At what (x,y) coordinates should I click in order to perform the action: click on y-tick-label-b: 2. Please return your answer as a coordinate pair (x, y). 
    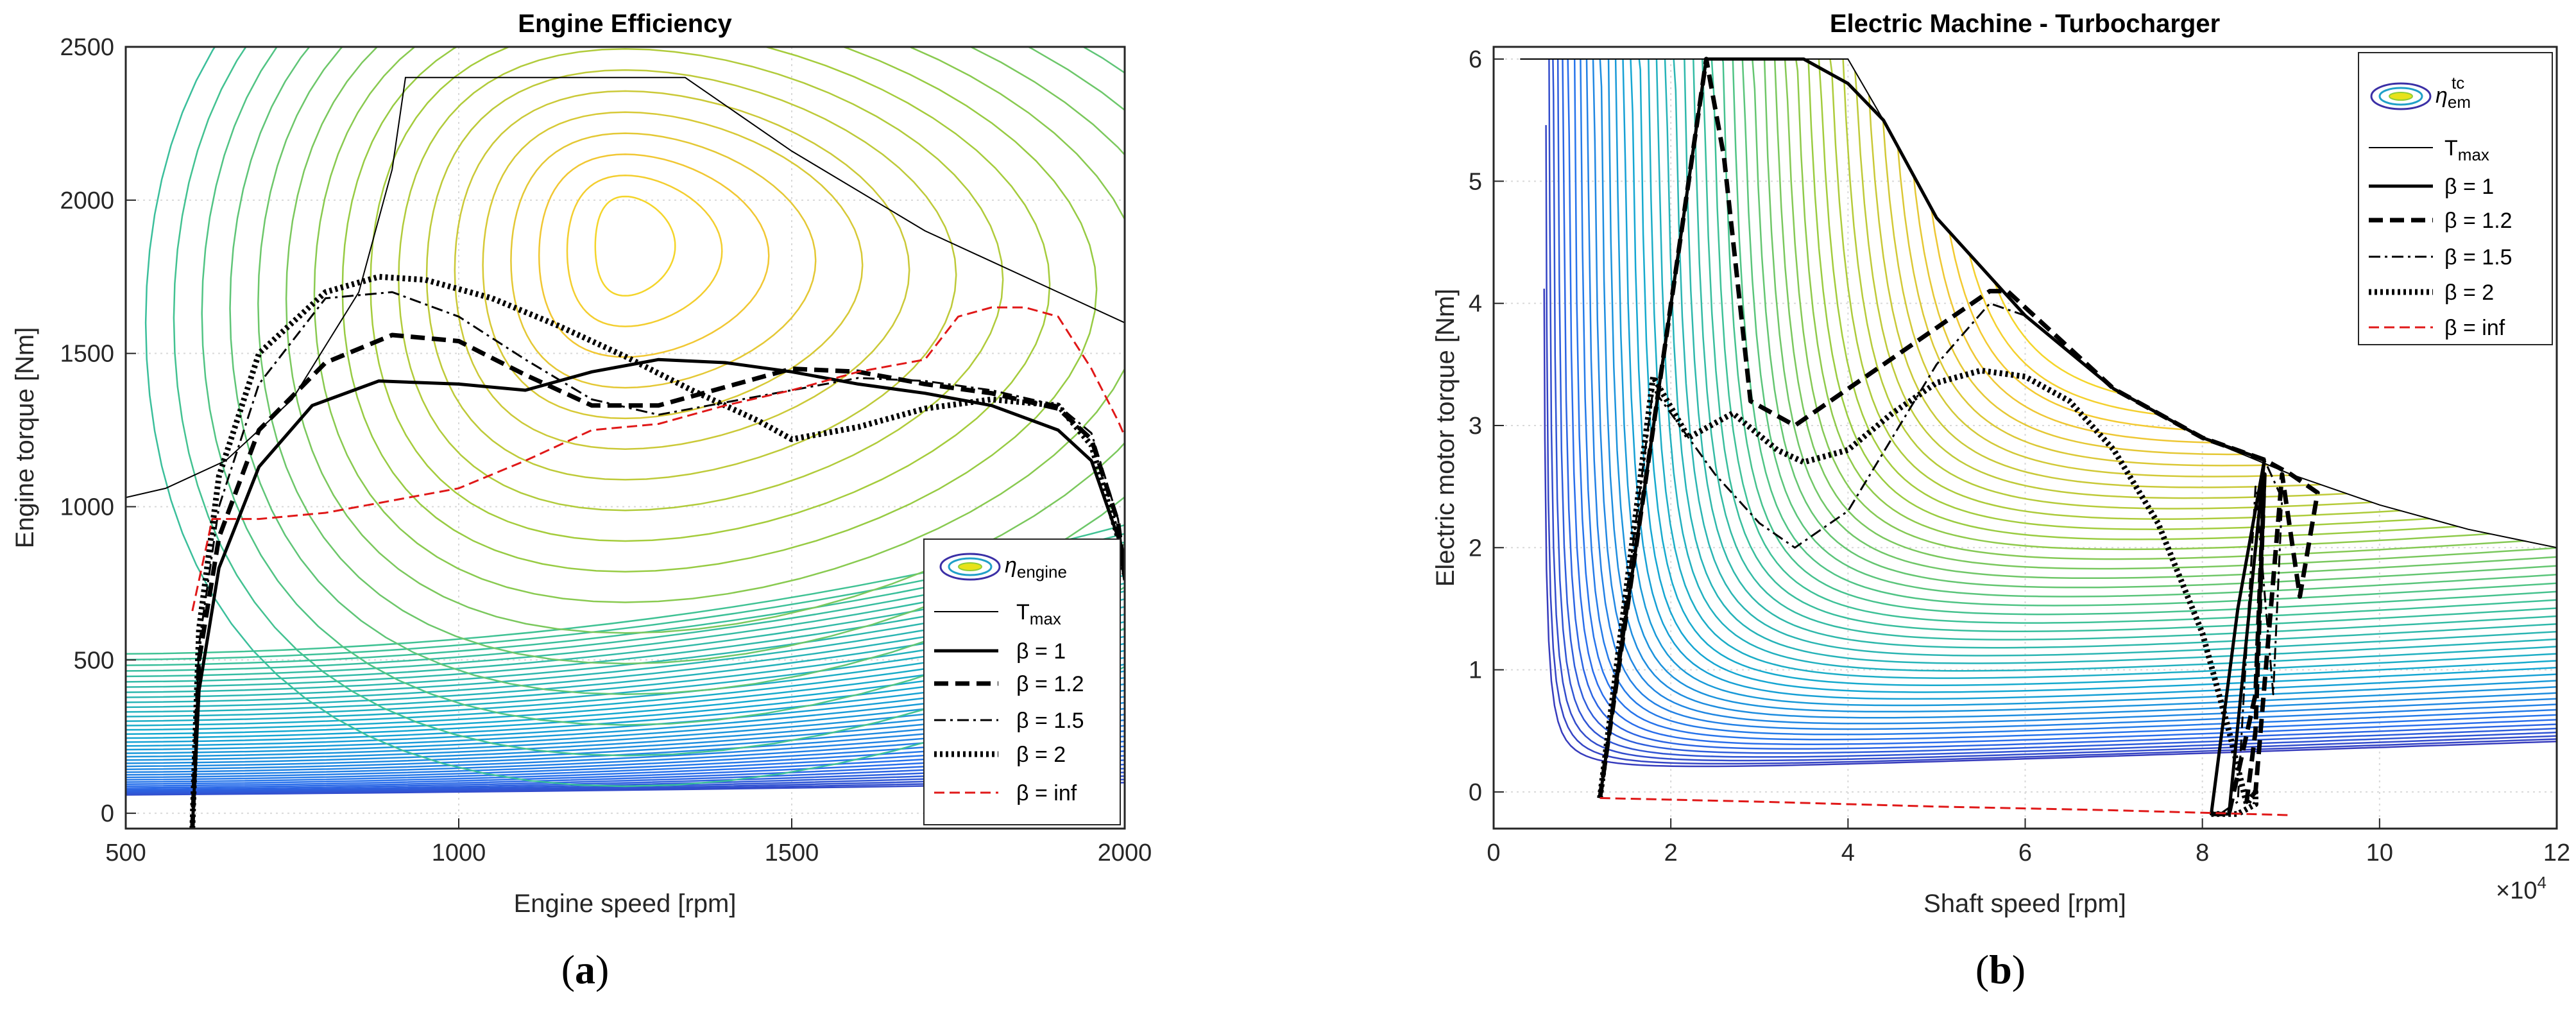
    Looking at the image, I should click on (1475, 548).